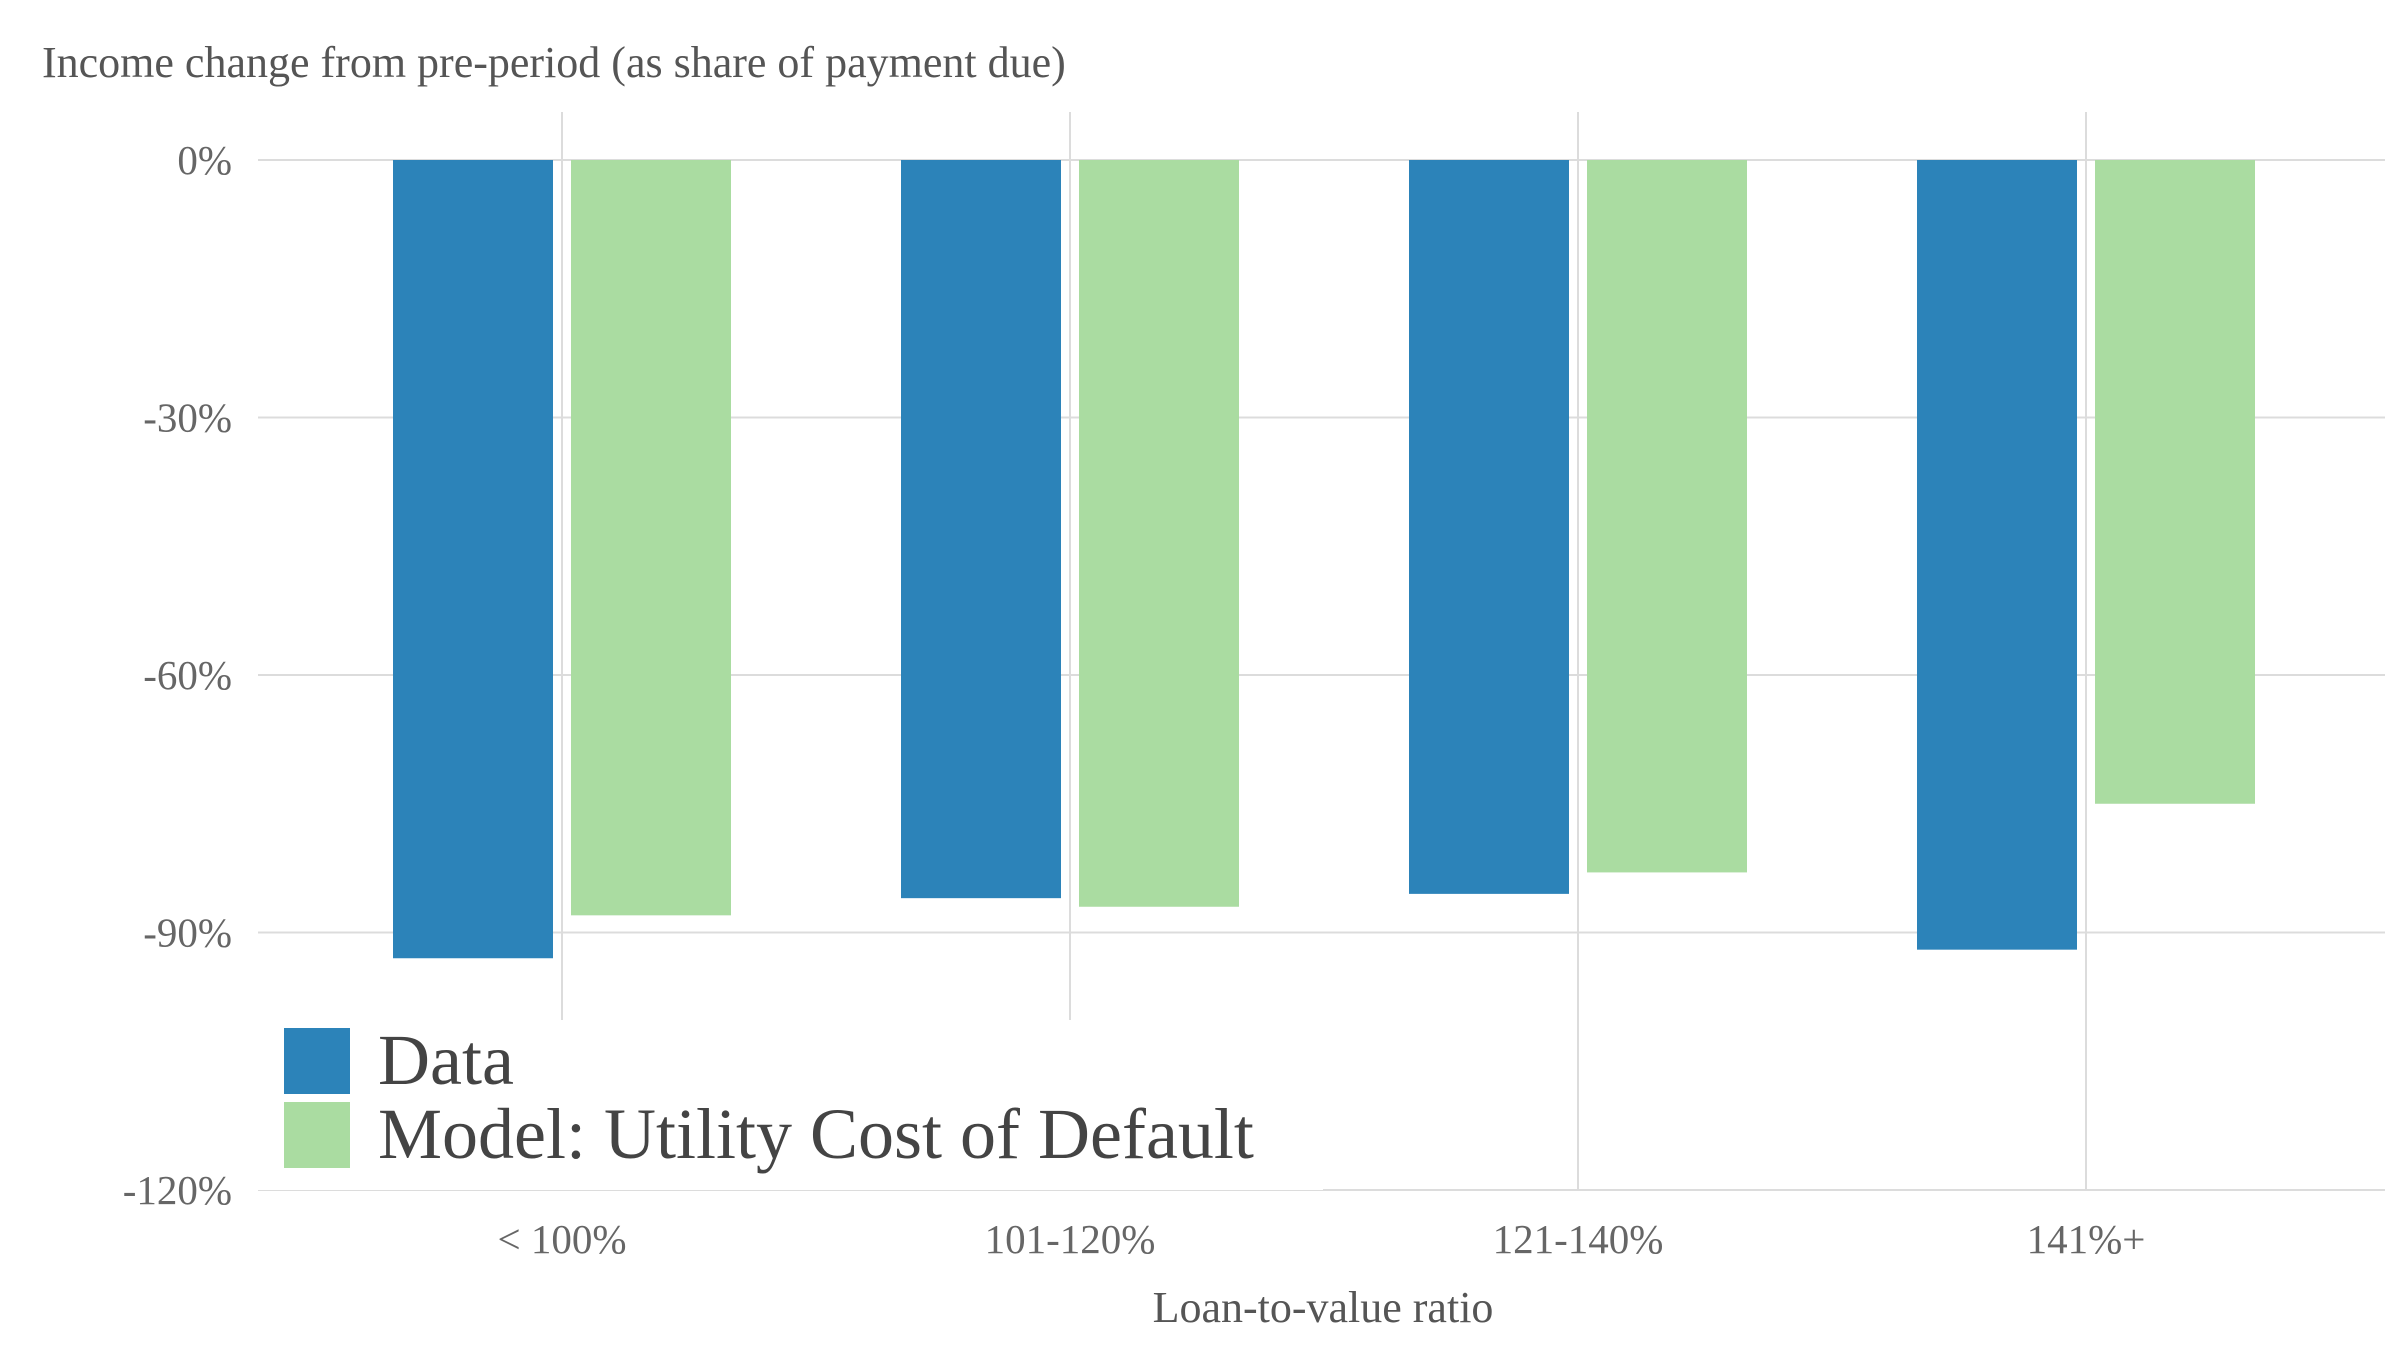 The width and height of the screenshot is (2400, 1350). Describe the element at coordinates (1070, 1239) in the screenshot. I see `x-tick-label: 101-120%` at that location.